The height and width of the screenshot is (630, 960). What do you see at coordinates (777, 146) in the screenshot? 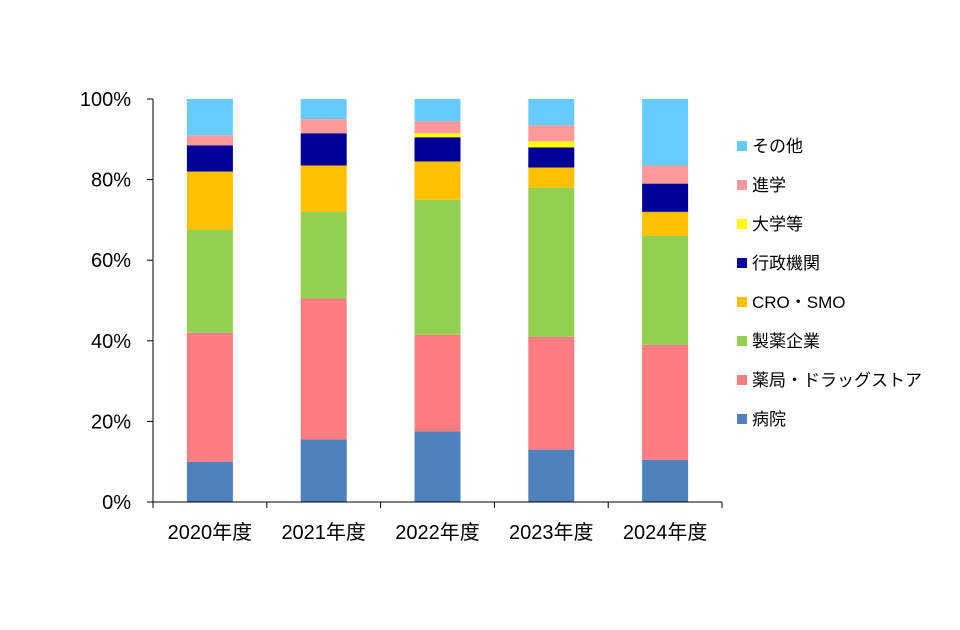
I see `legend-label-7: その他` at bounding box center [777, 146].